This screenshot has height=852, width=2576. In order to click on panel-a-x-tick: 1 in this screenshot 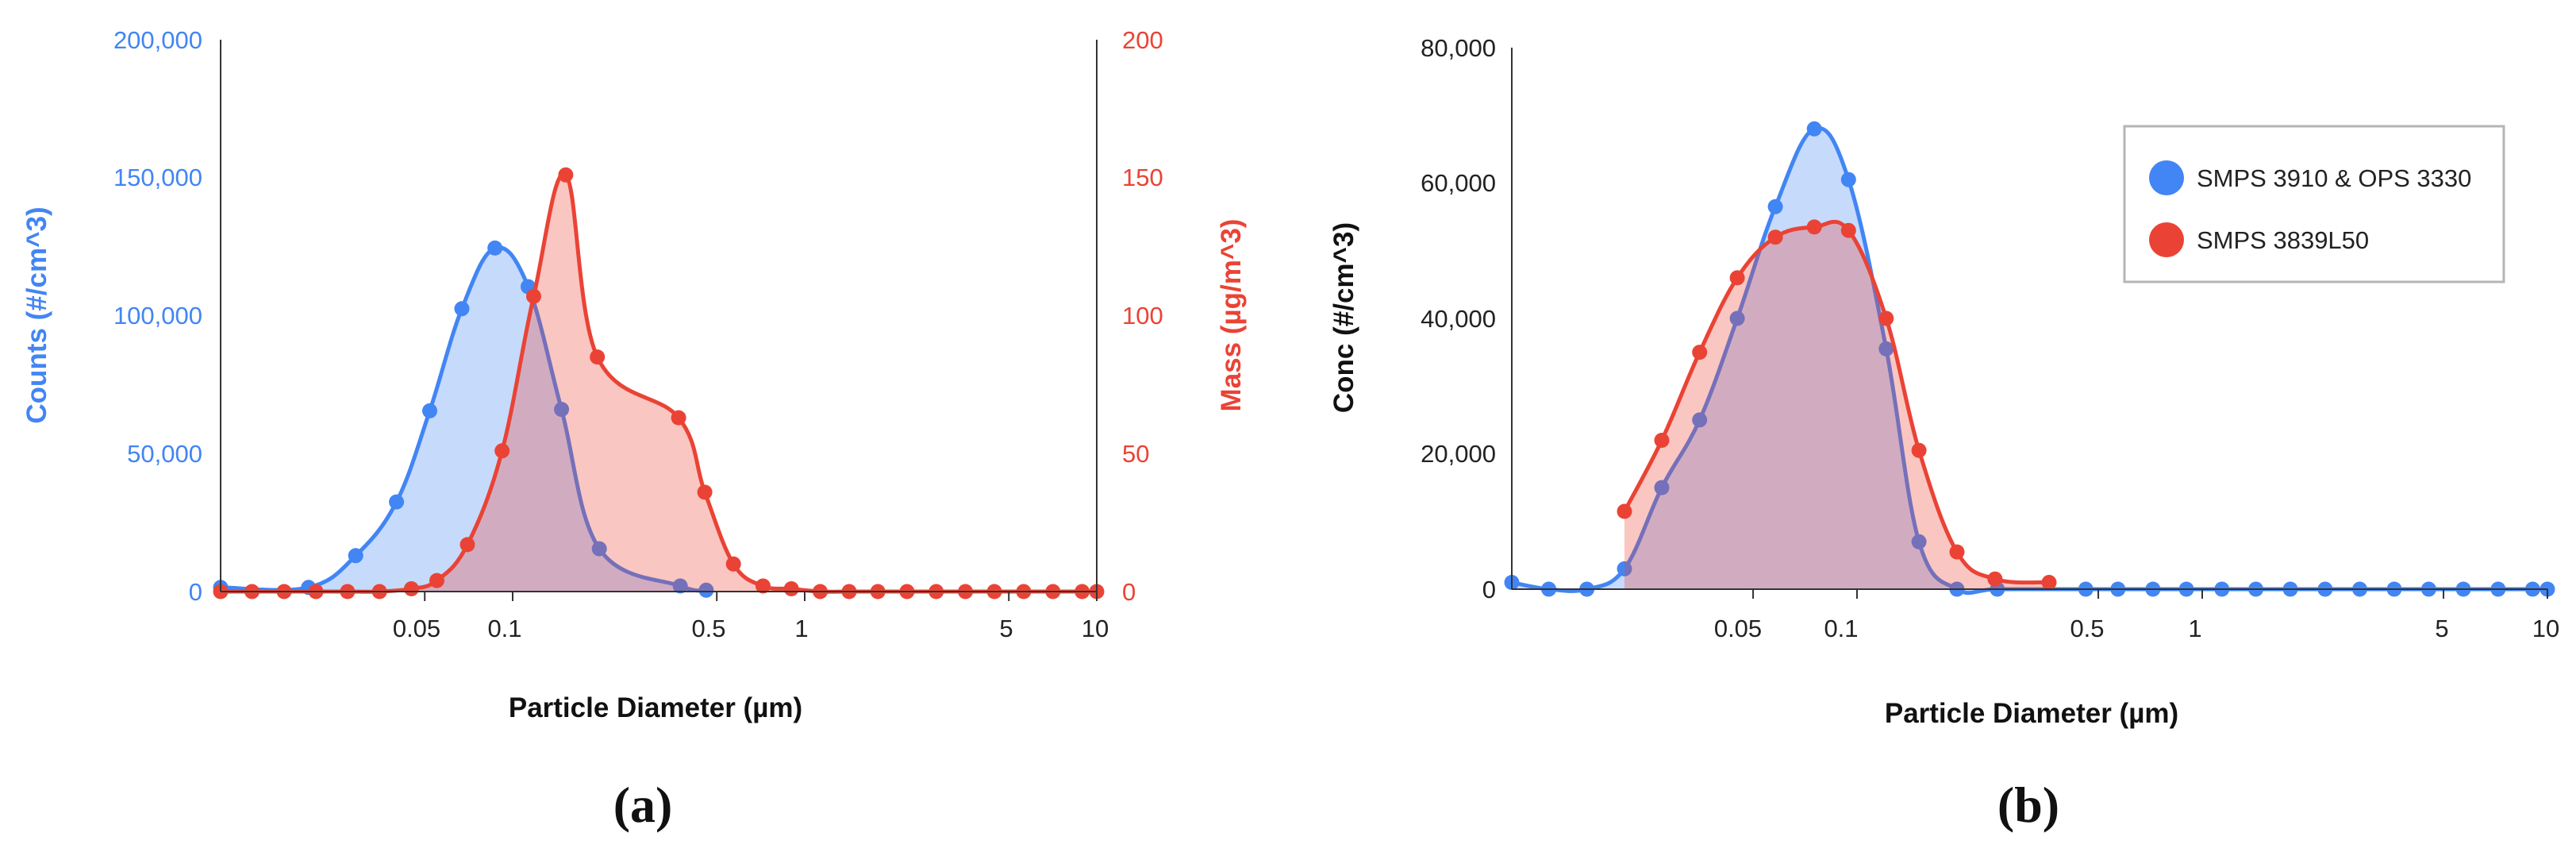, I will do `click(801, 628)`.